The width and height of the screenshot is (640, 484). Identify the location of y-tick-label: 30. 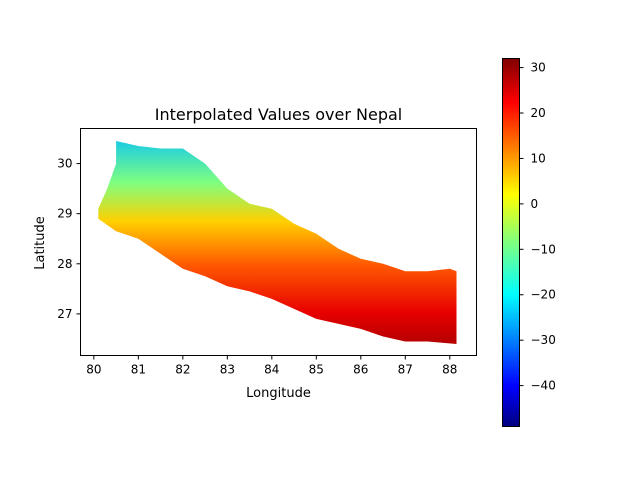
(64, 164).